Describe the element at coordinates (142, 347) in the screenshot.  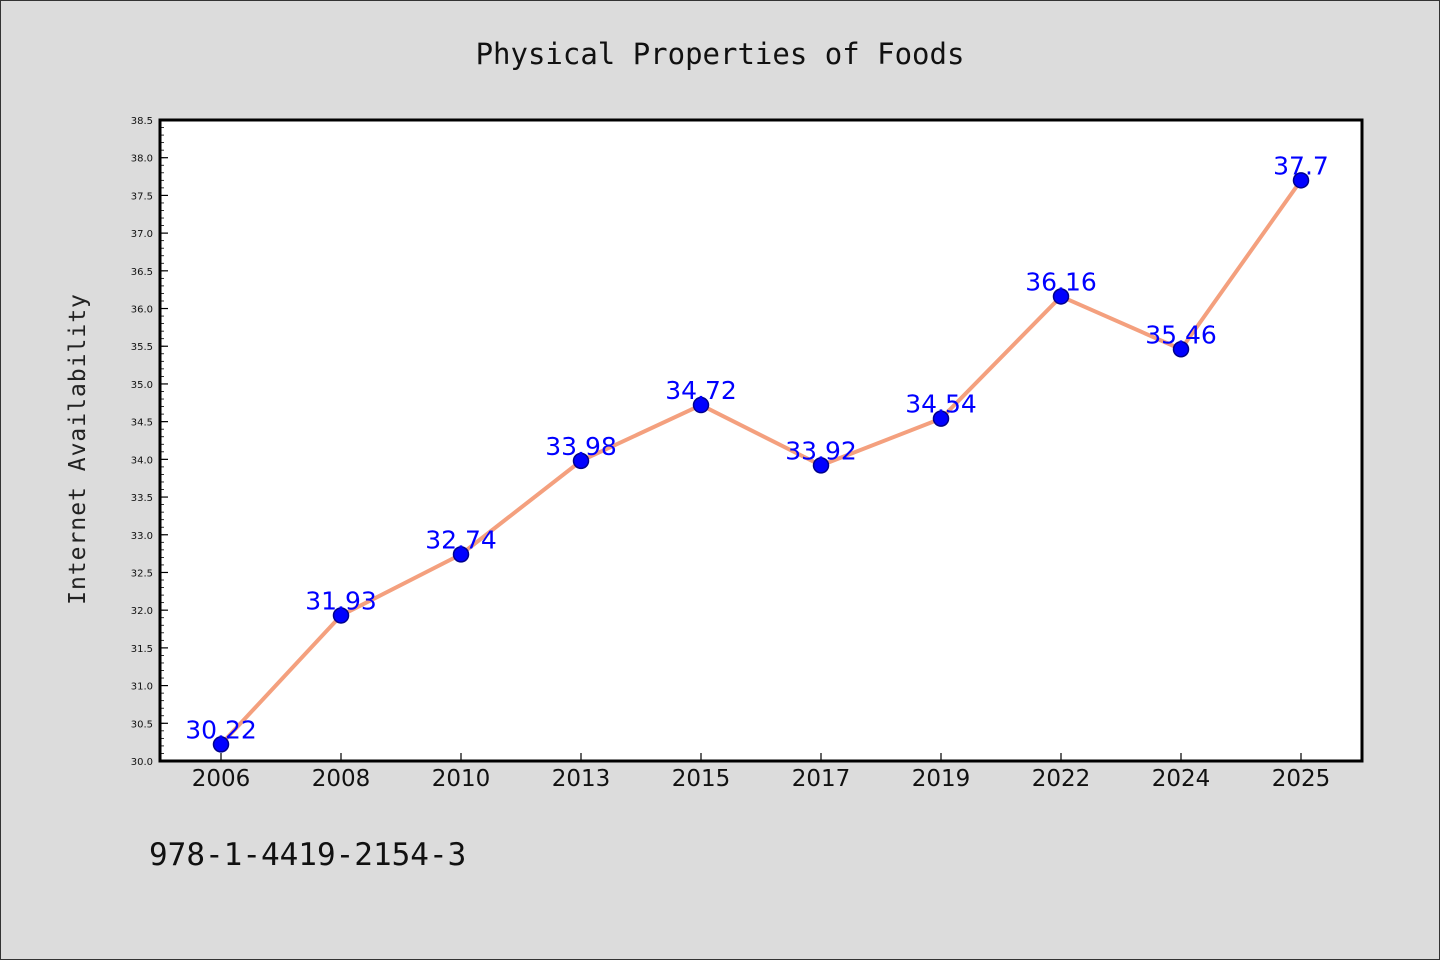
I see `y-tick-label: 35.5` at that location.